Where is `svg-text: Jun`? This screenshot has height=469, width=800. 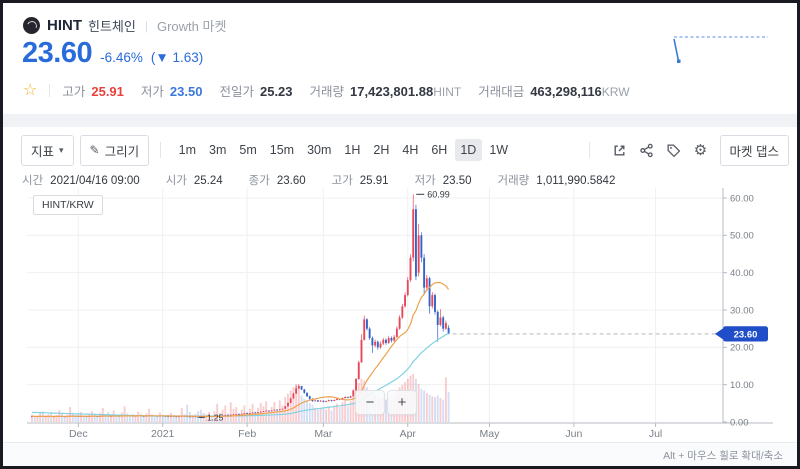 svg-text: Jun is located at coordinates (573, 434).